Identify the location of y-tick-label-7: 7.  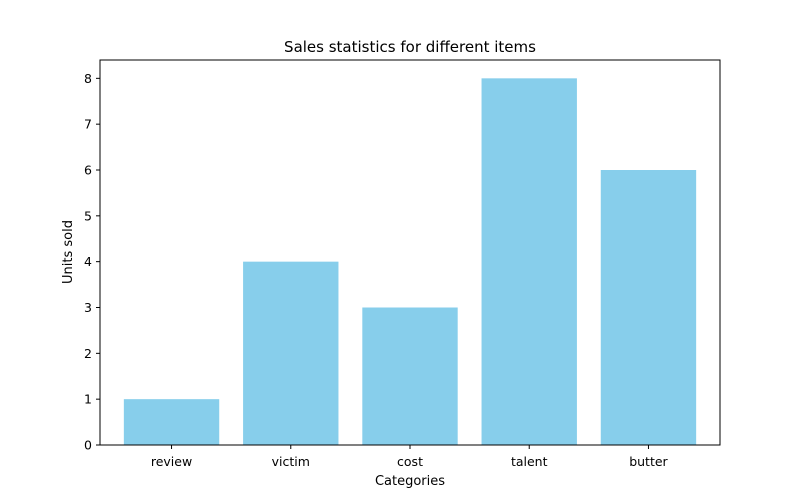
(88, 124).